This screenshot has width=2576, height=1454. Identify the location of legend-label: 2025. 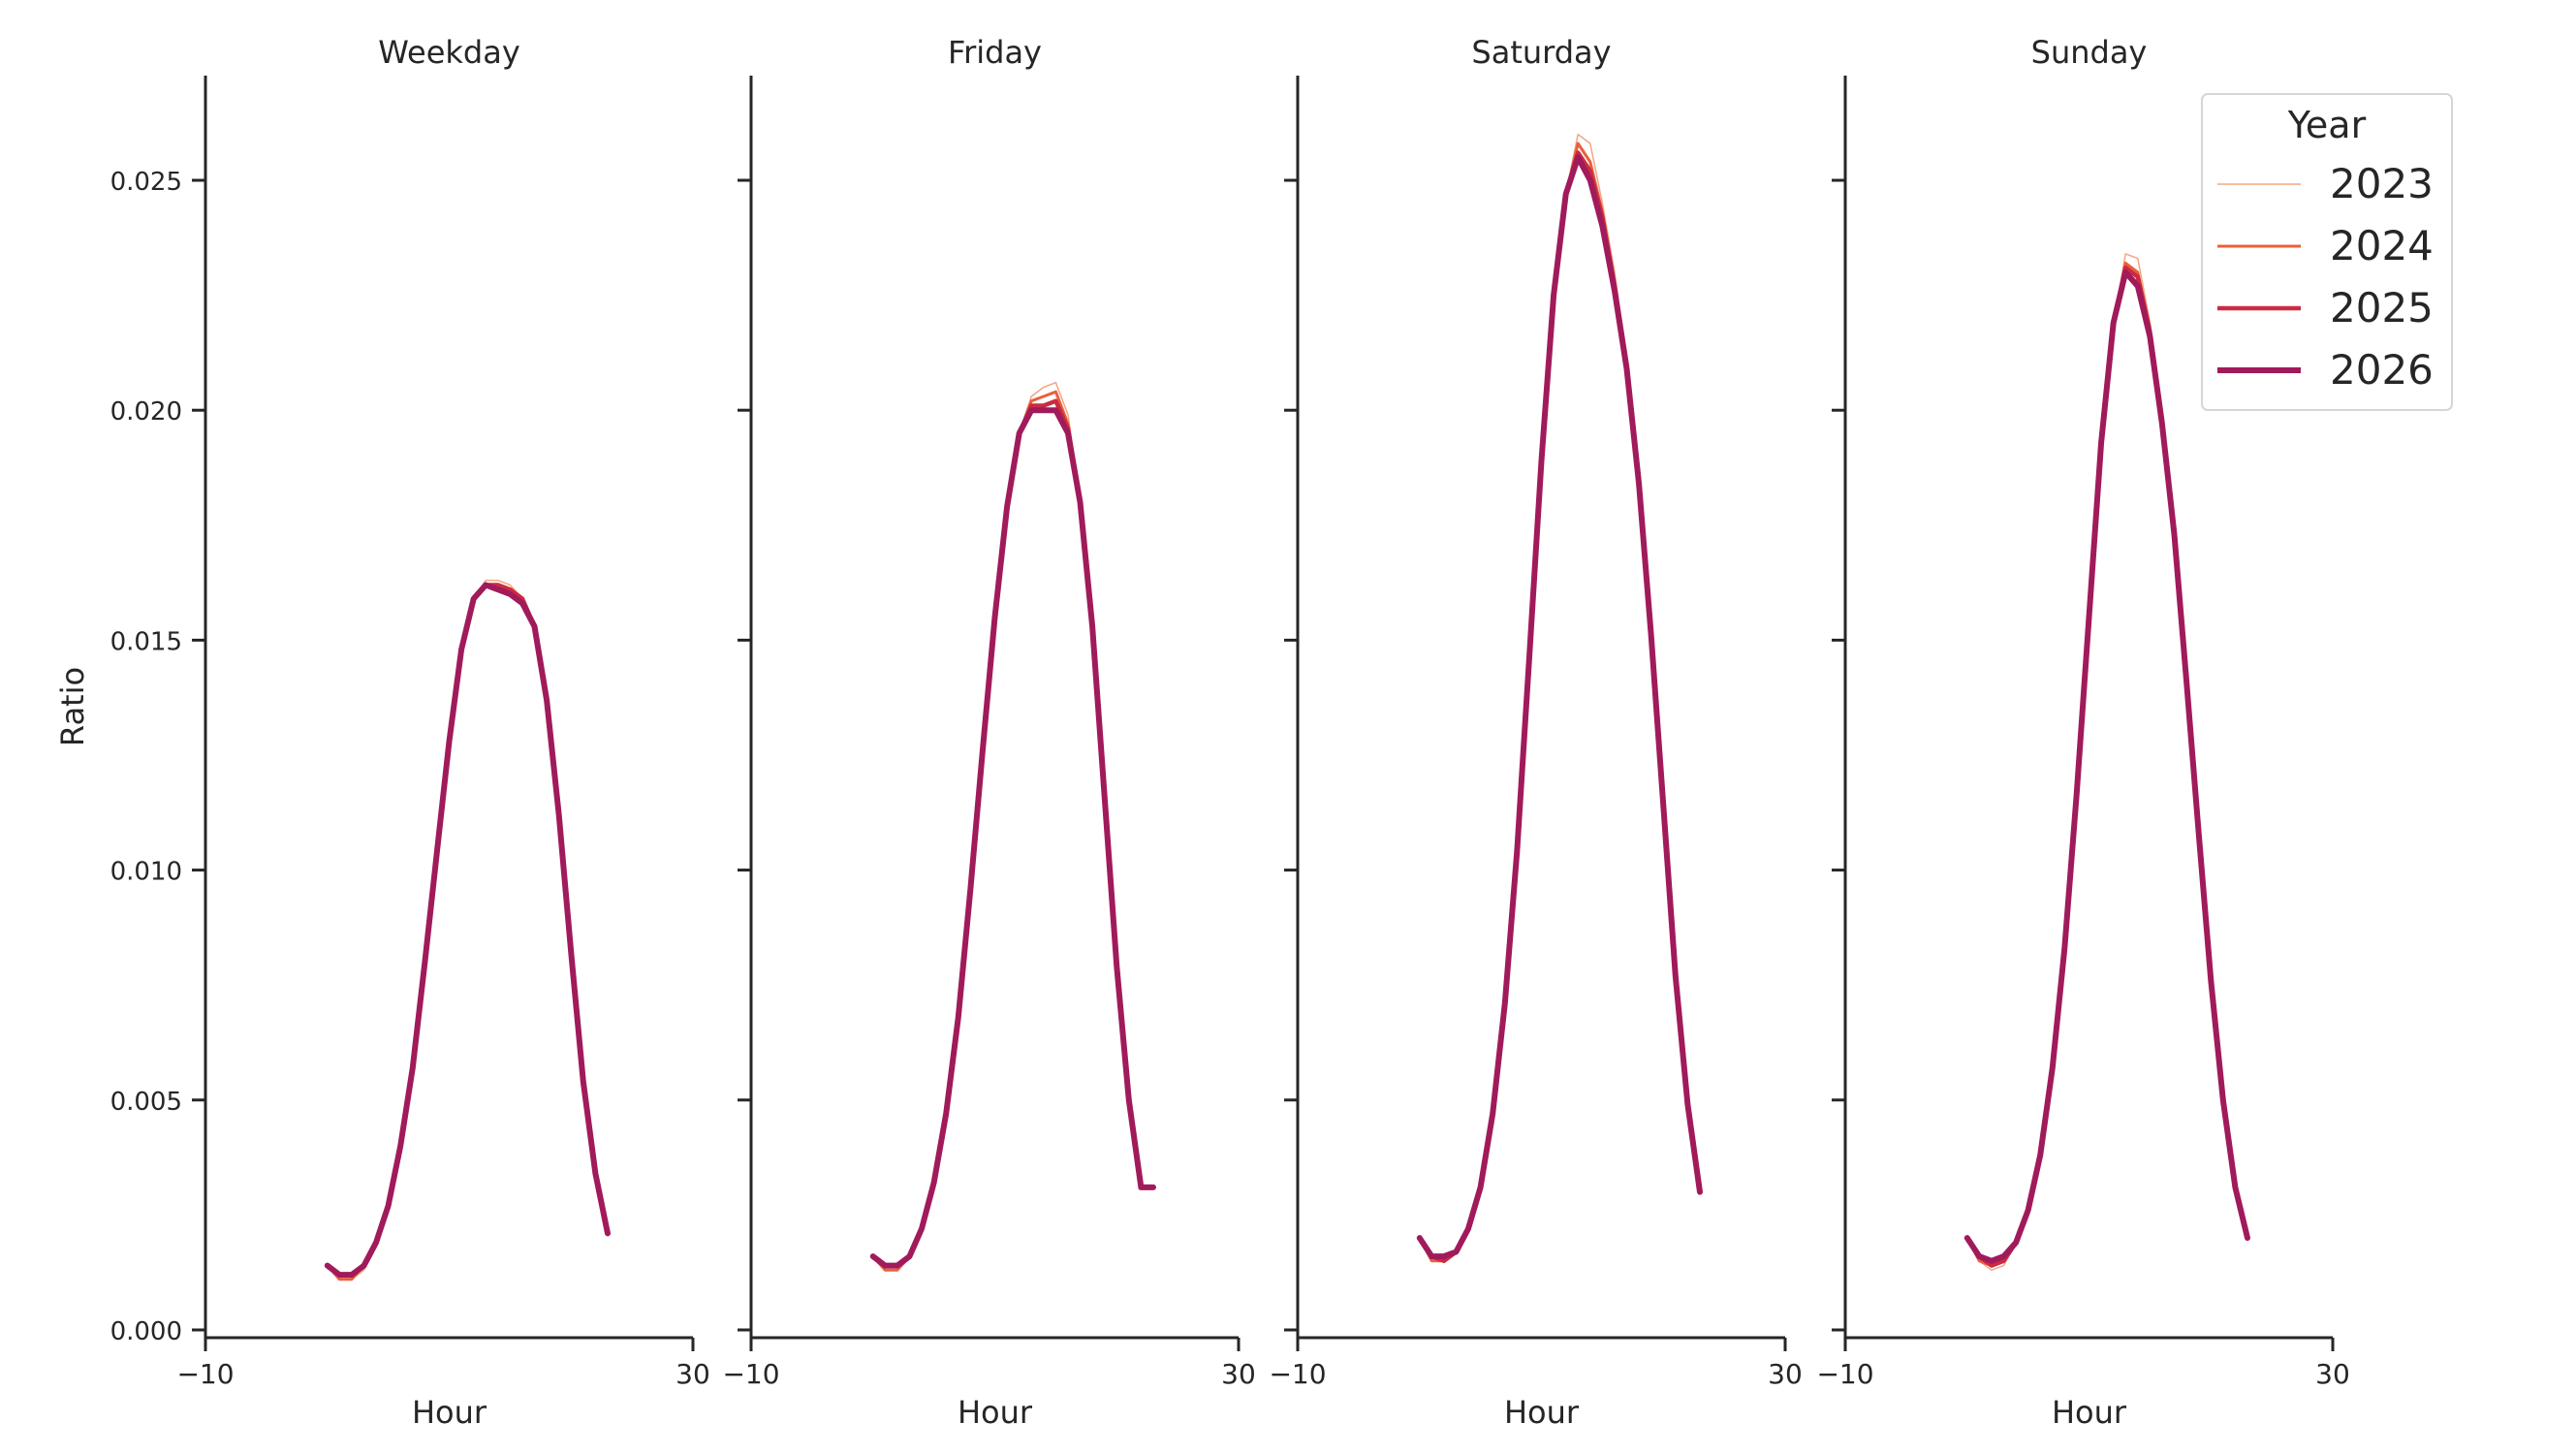
(2382, 308).